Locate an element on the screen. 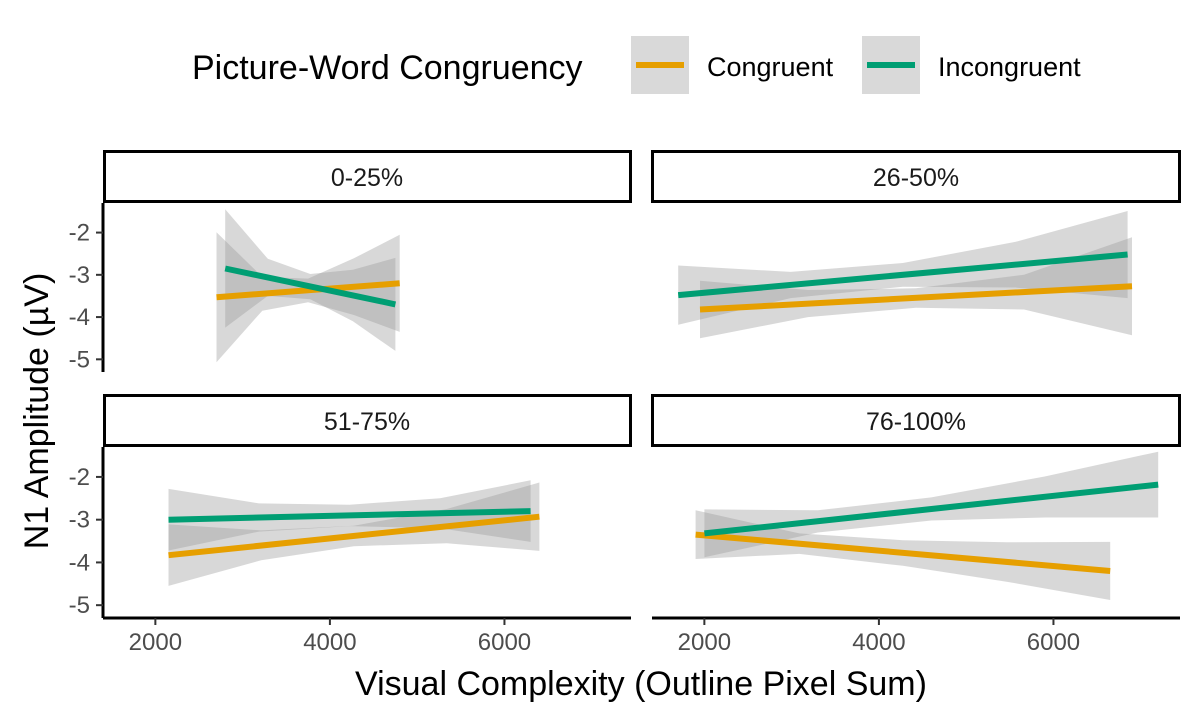  strip-label-panel-3: 51-75% is located at coordinates (367, 422).